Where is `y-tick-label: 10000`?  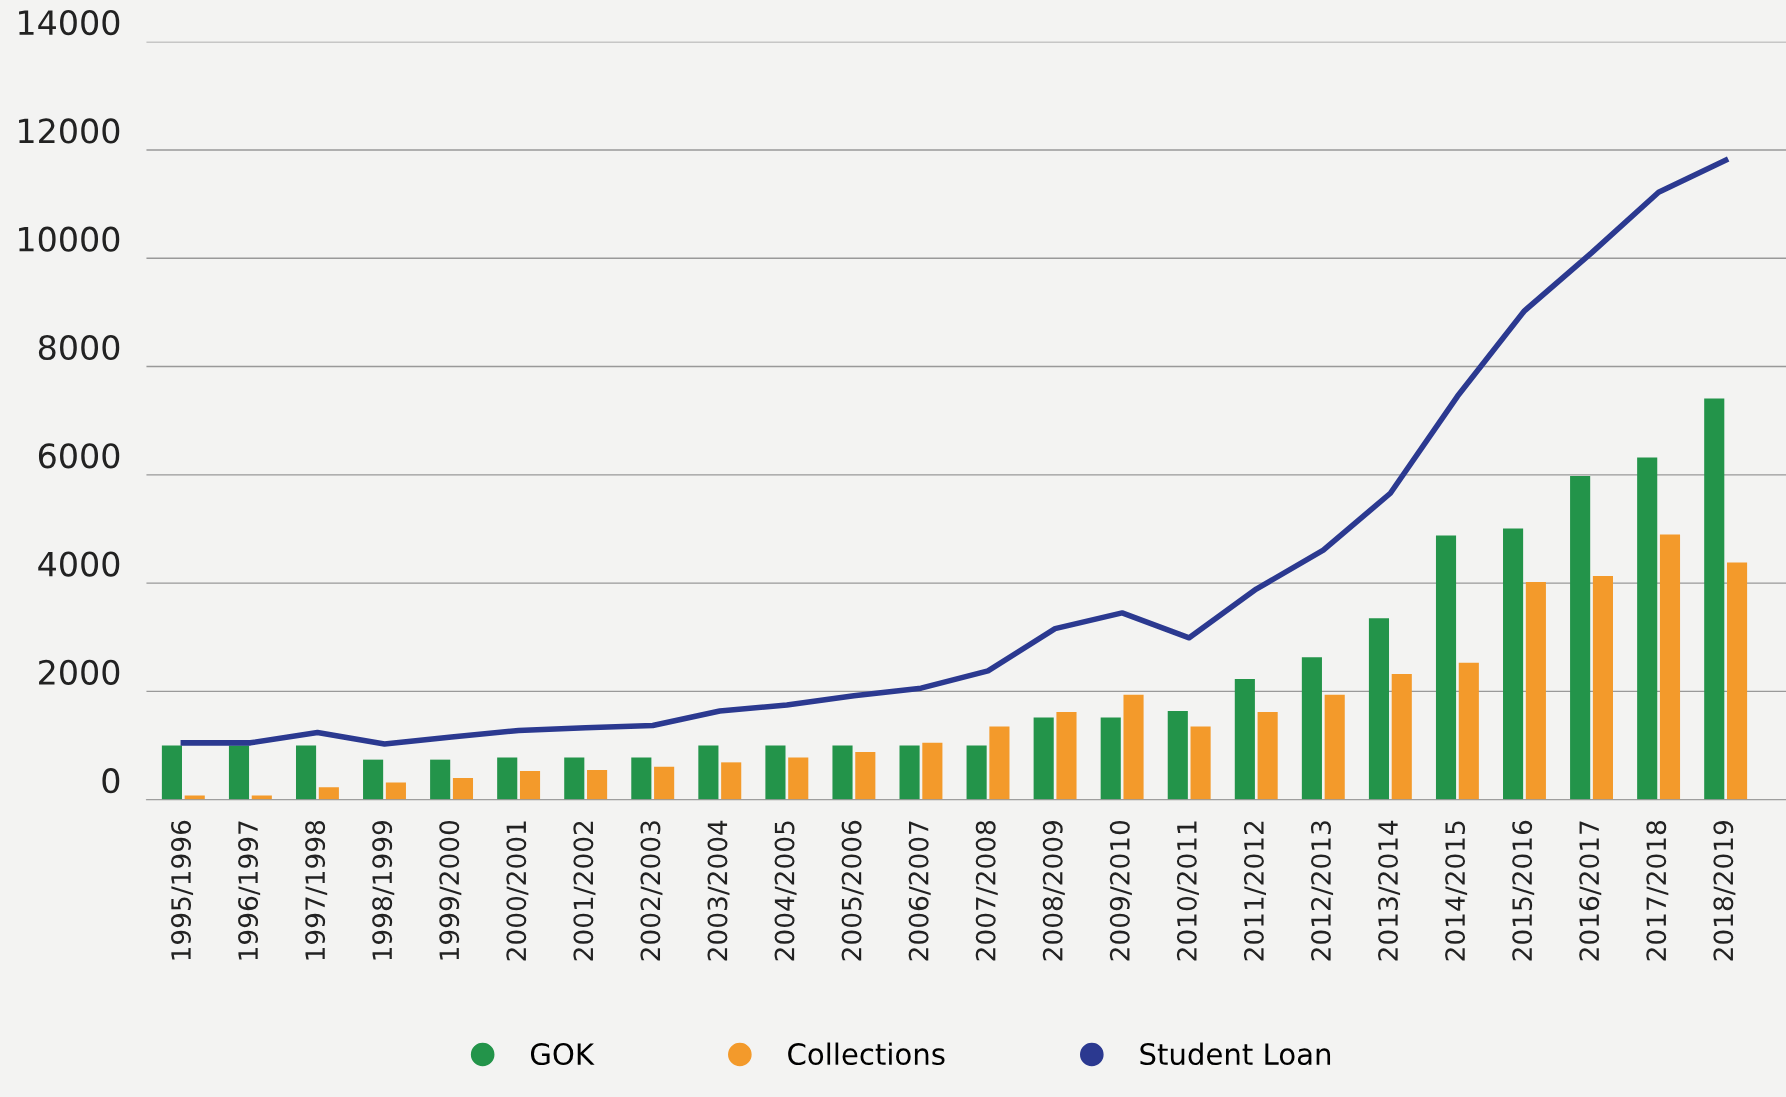
y-tick-label: 10000 is located at coordinates (69, 239).